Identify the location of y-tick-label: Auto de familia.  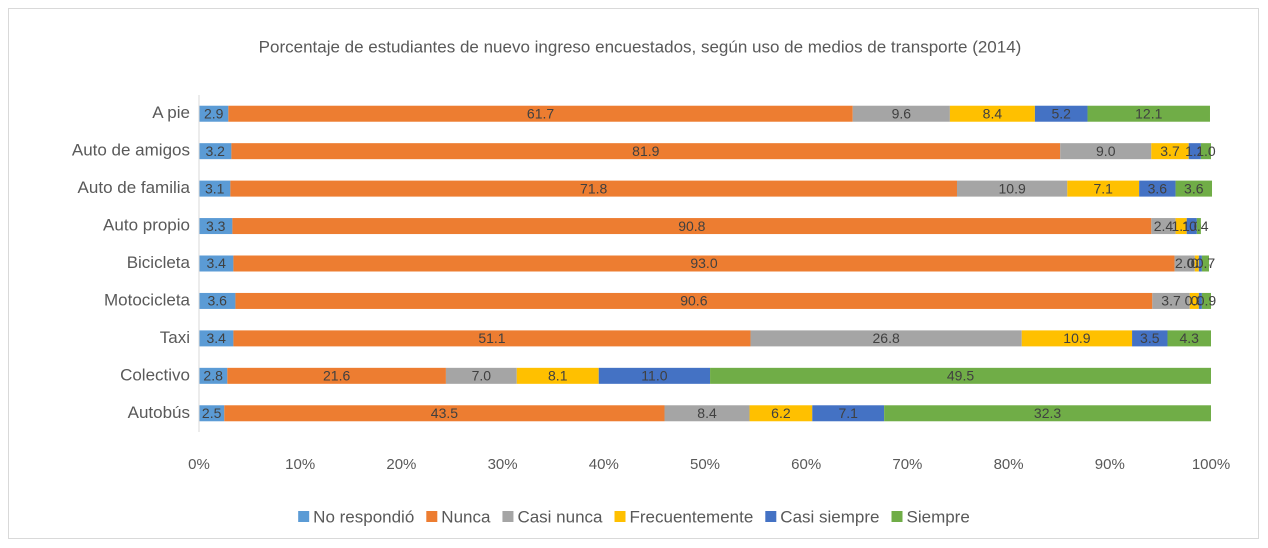
(134, 187).